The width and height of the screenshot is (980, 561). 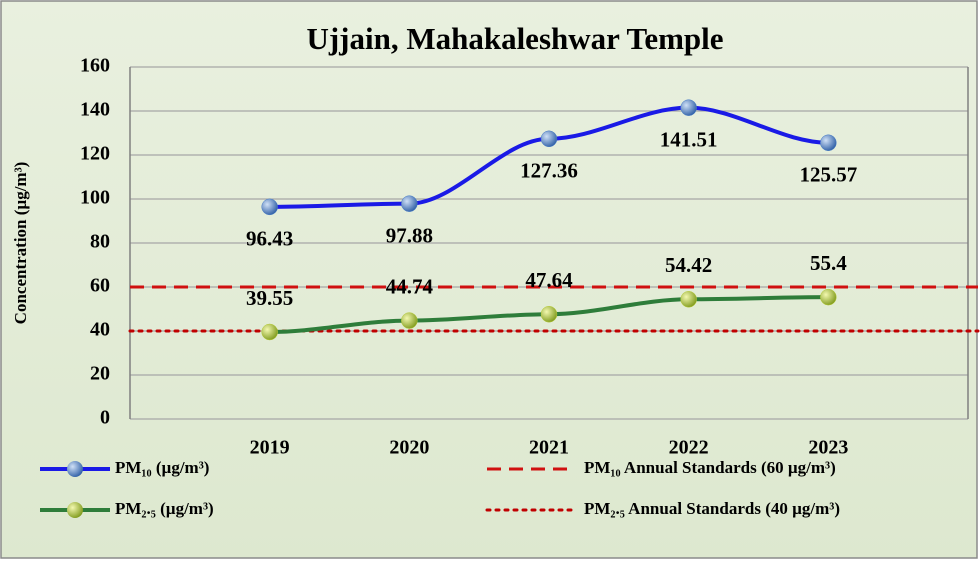 I want to click on data-label: 125.57, so click(x=828, y=175).